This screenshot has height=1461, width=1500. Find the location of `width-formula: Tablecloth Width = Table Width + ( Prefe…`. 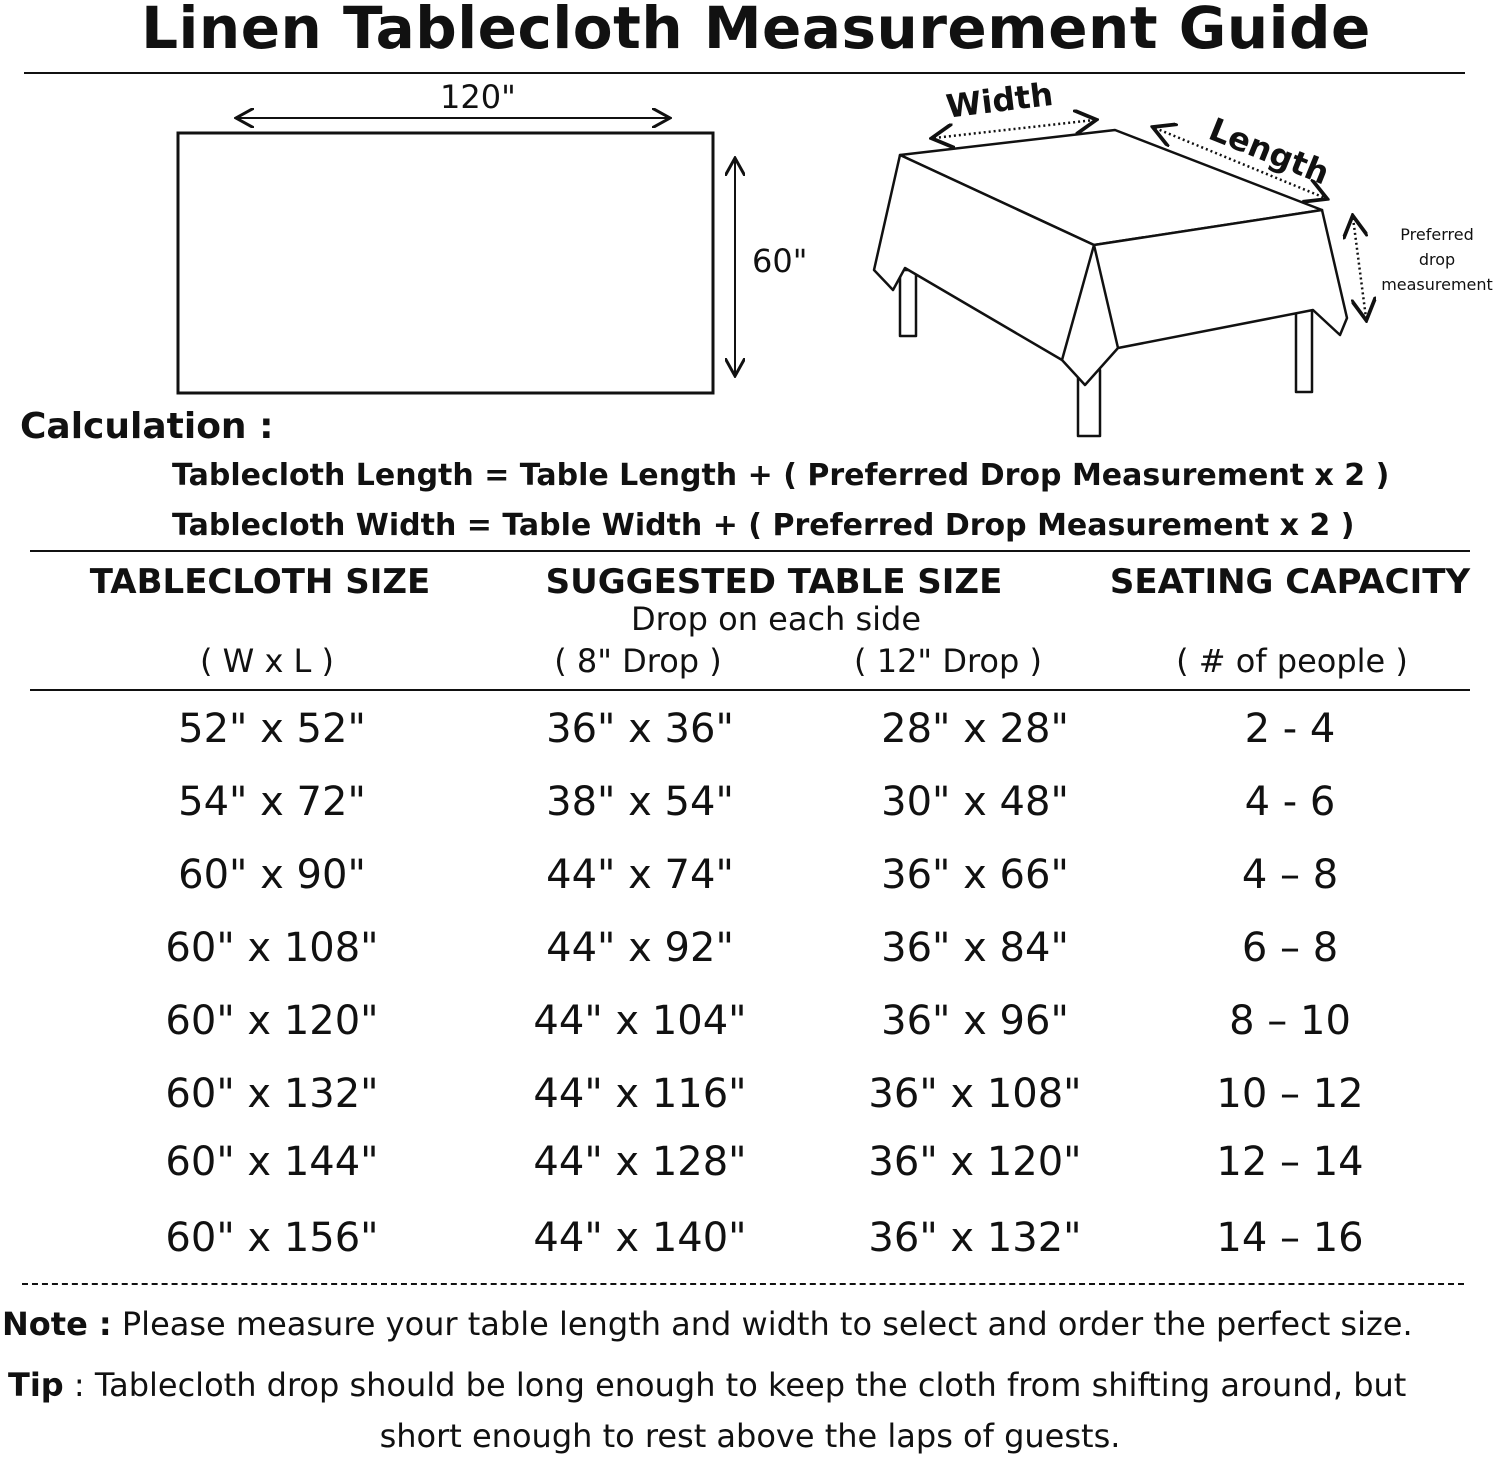

width-formula: Tablecloth Width = Table Width + ( Prefe… is located at coordinates (763, 525).